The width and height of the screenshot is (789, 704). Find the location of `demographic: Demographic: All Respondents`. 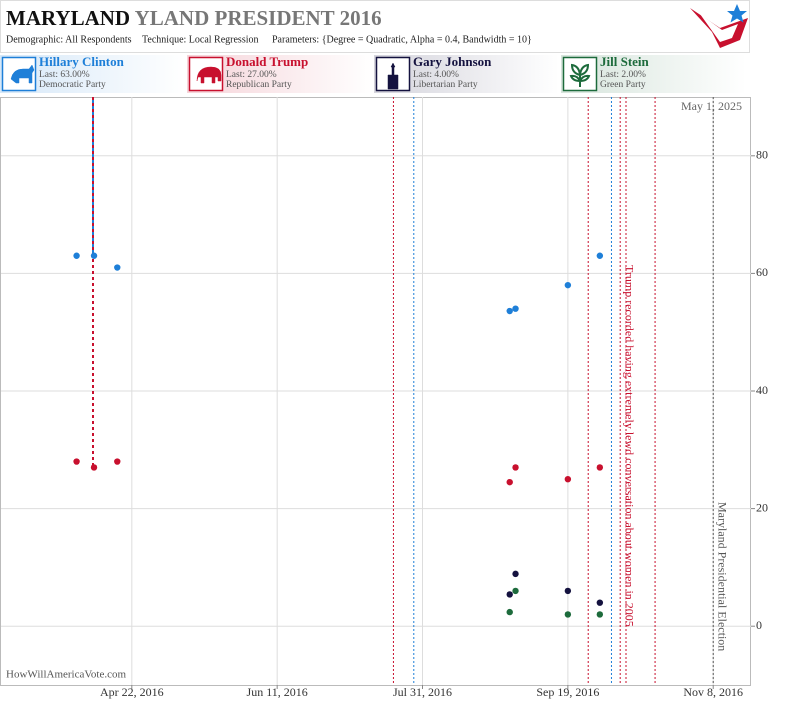

demographic: Demographic: All Respondents is located at coordinates (69, 39).